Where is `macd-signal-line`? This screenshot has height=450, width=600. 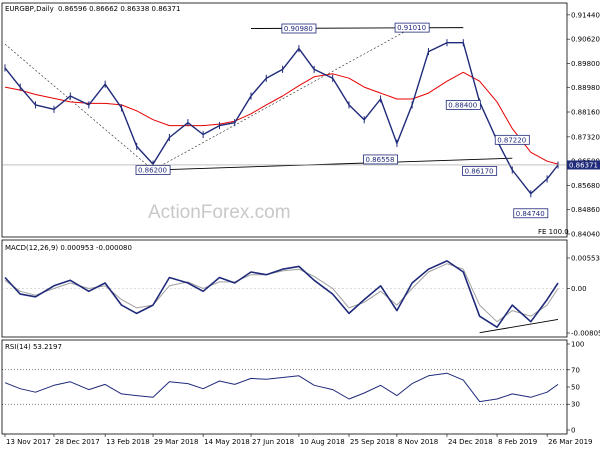 macd-signal-line is located at coordinates (281, 293).